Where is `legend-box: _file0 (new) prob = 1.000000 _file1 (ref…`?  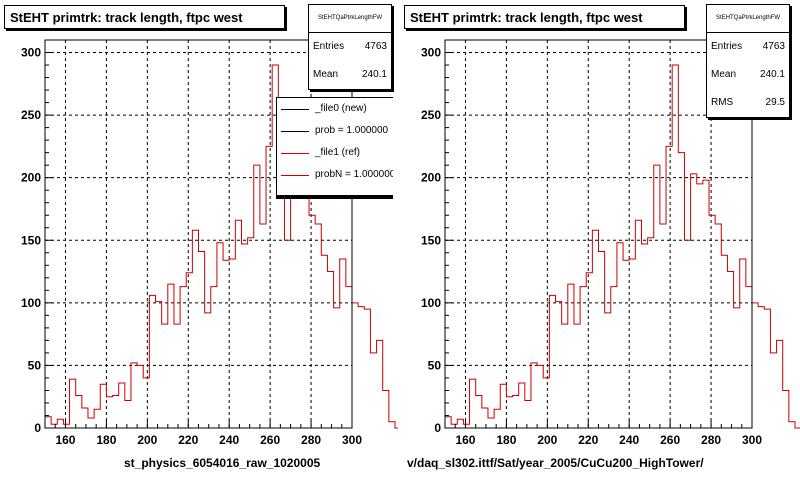
legend-box: _file0 (new) prob = 1.000000 _file1 (ref… is located at coordinates (334, 146).